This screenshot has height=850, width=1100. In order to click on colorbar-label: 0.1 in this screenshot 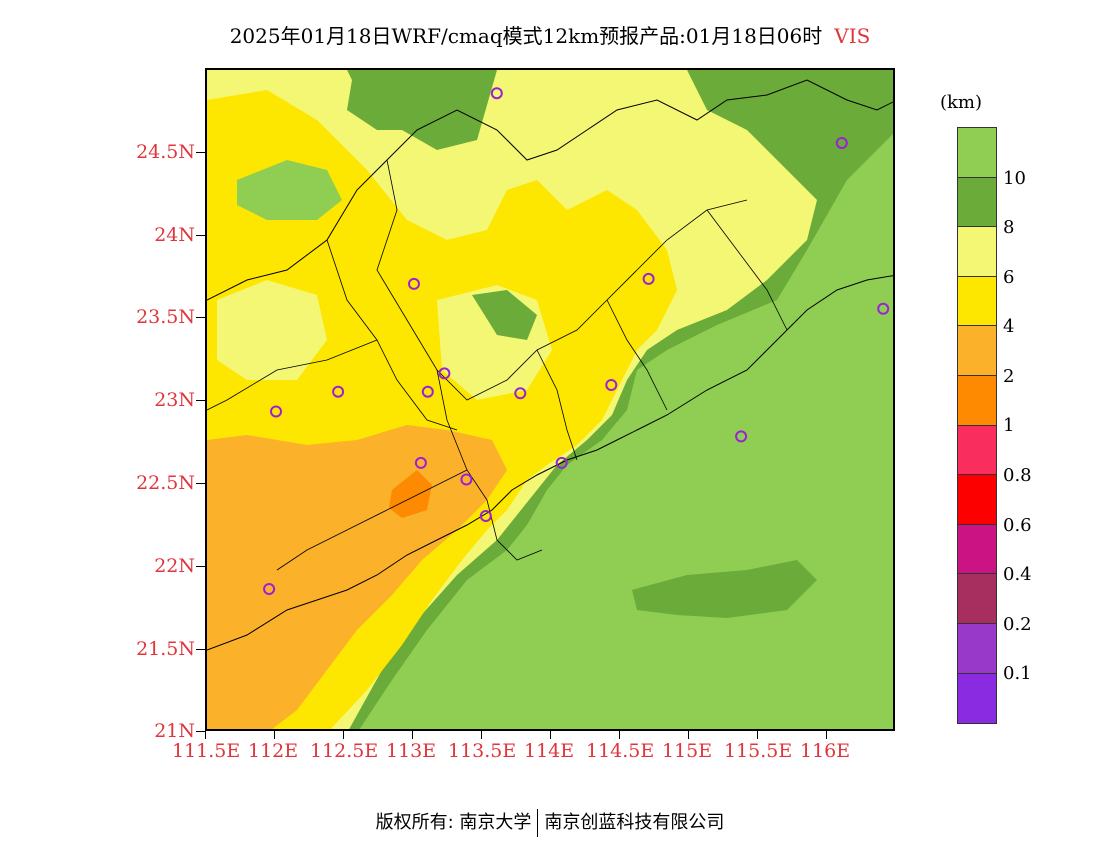, I will do `click(1017, 673)`.